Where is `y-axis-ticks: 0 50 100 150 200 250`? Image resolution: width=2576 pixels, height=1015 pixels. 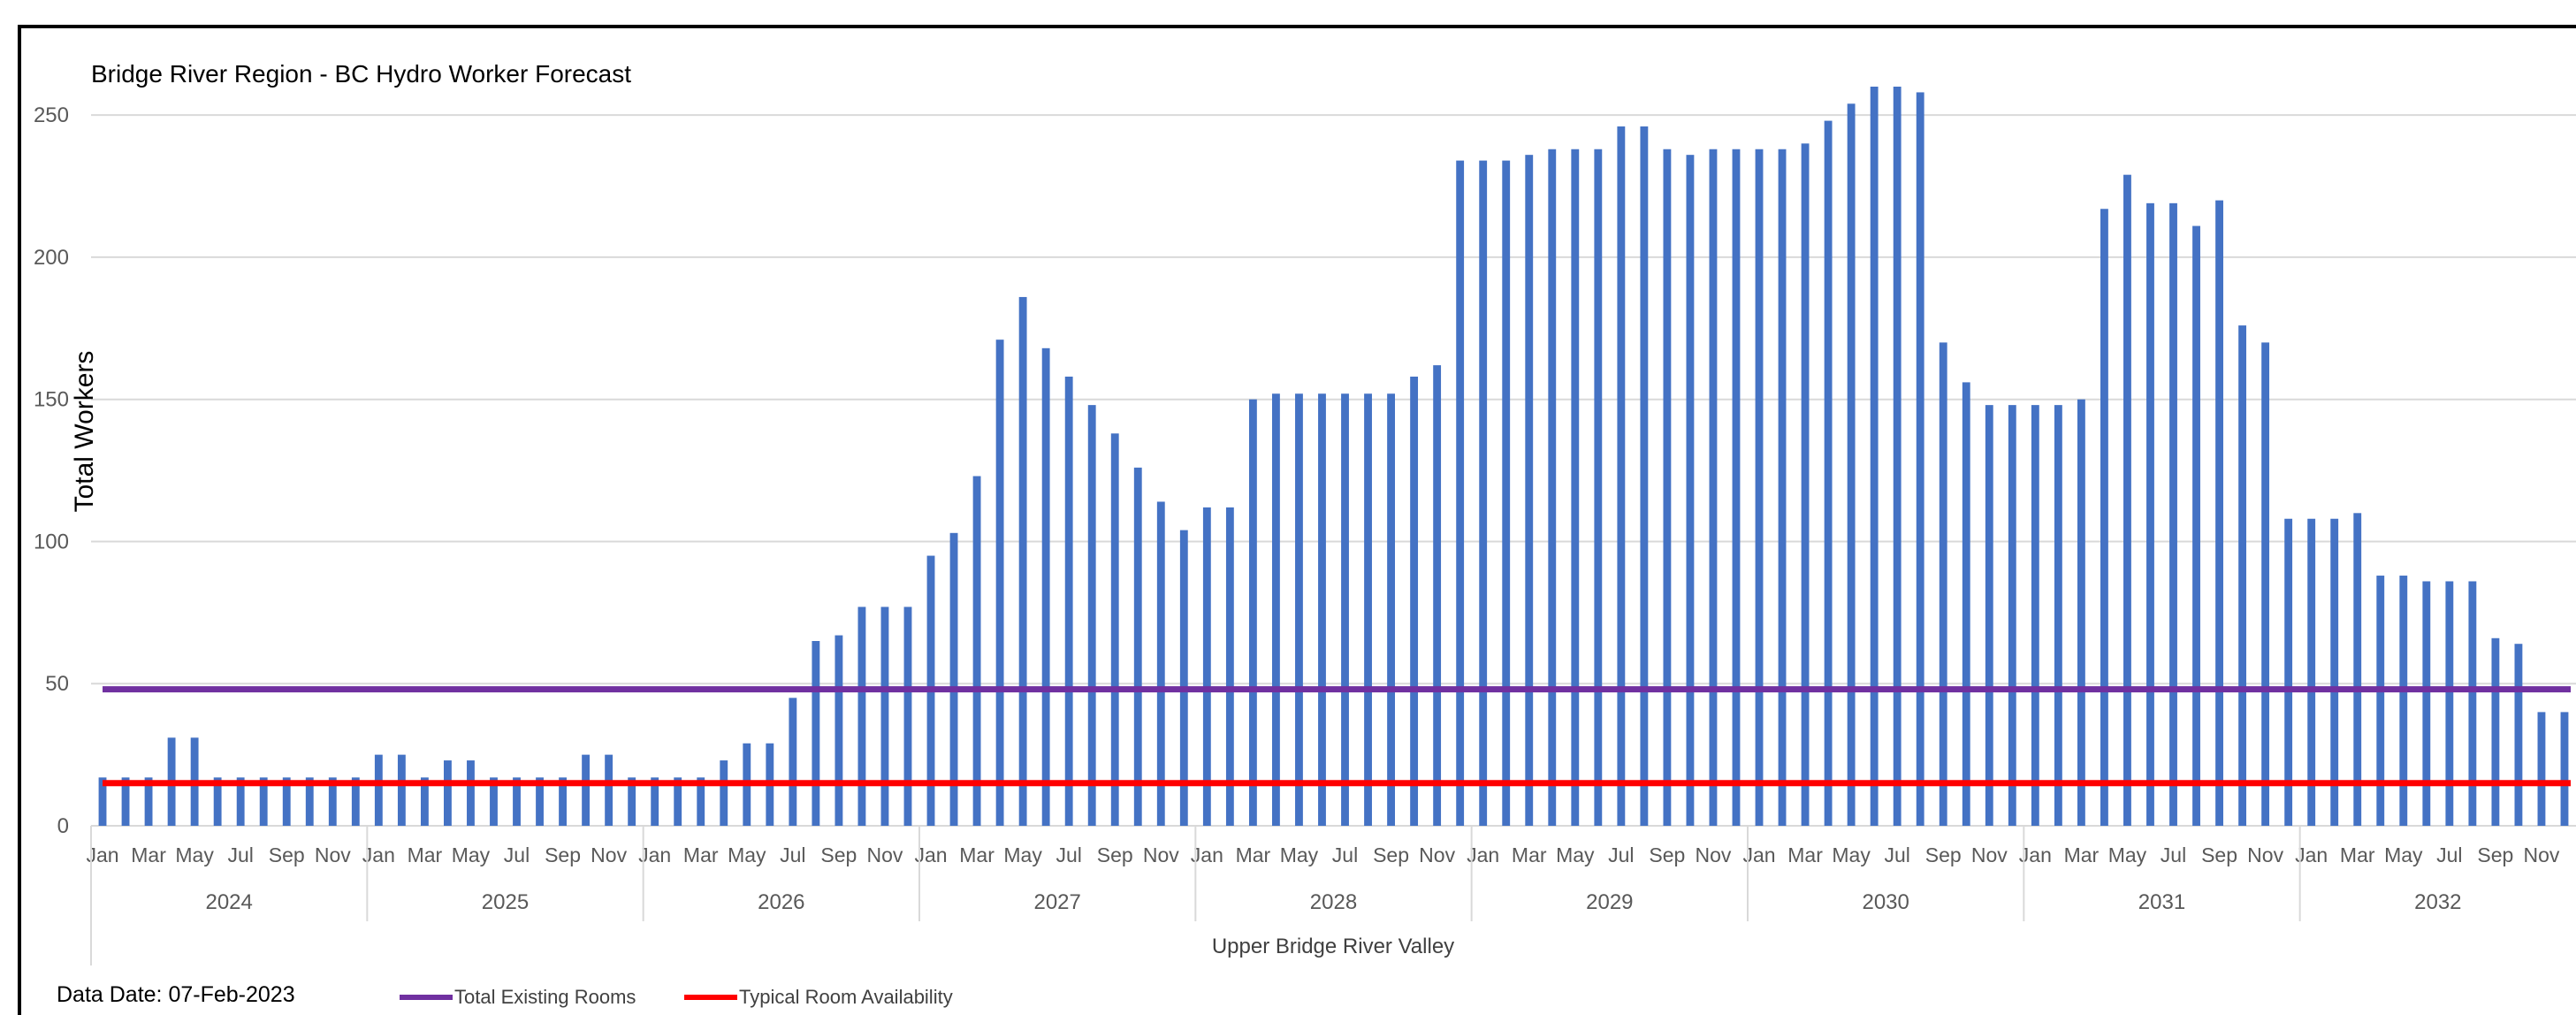
y-axis-ticks: 0 50 100 150 200 250 is located at coordinates (51, 471).